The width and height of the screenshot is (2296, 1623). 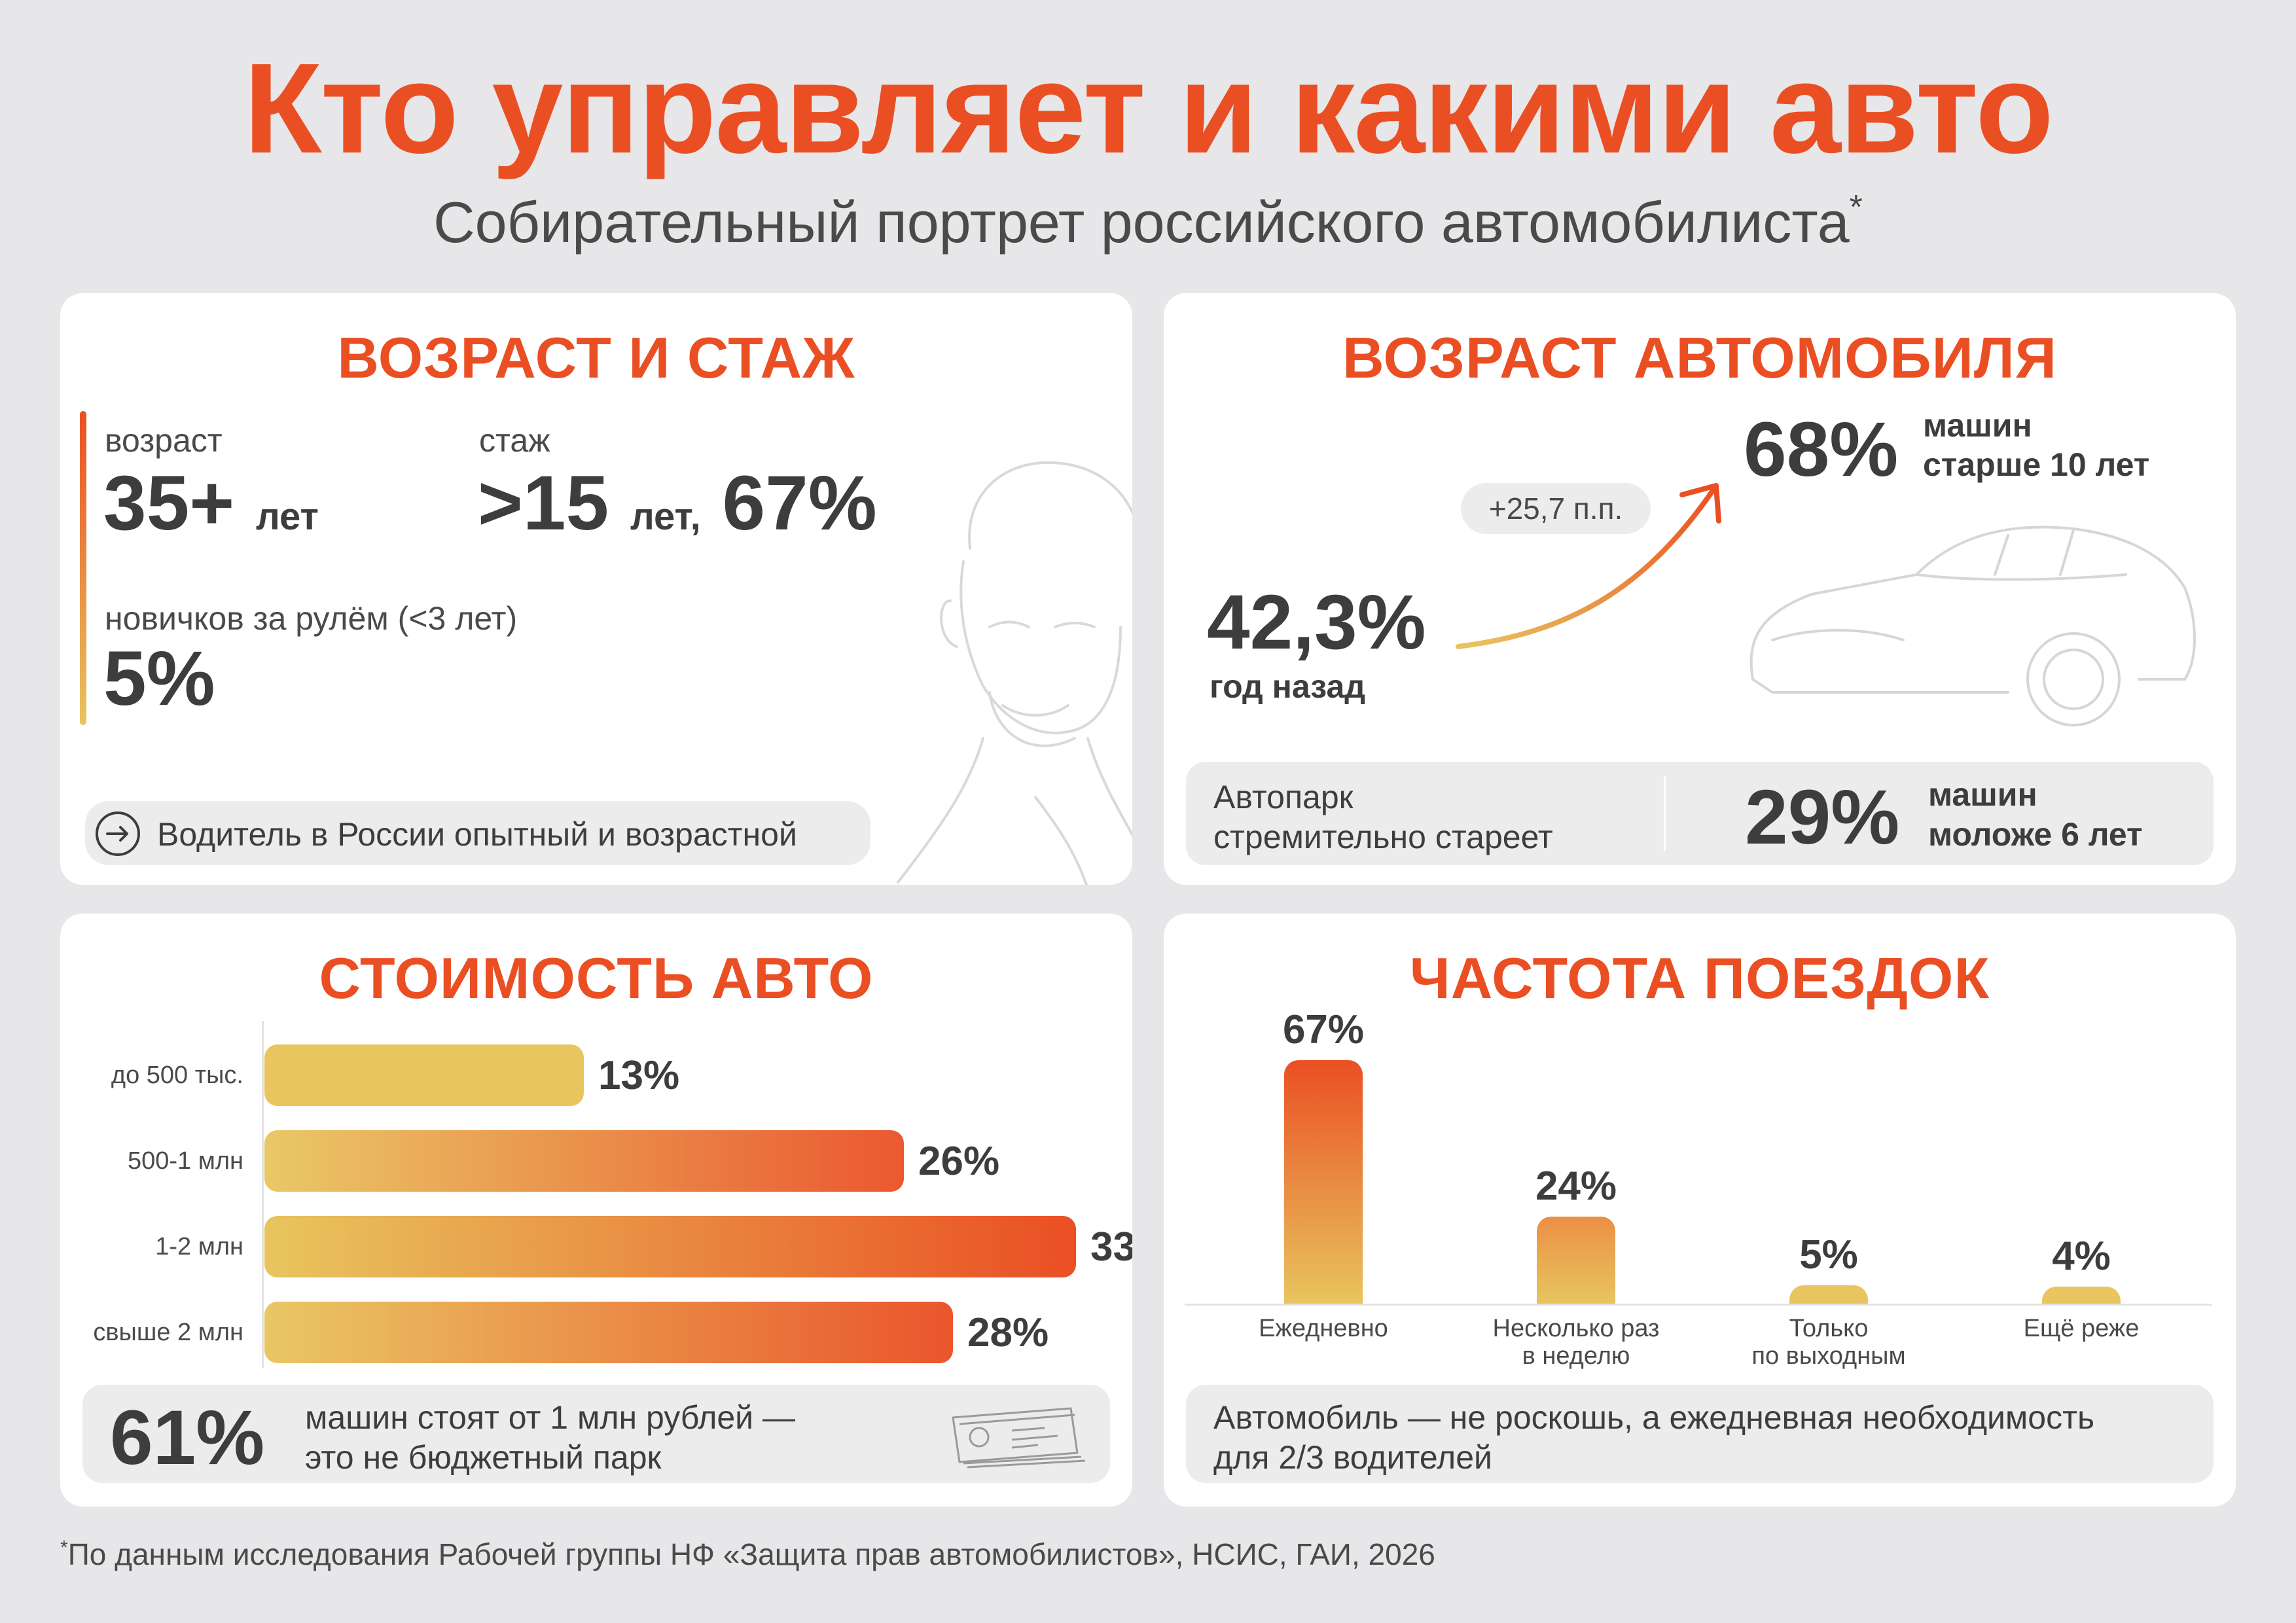 What do you see at coordinates (1829, 1328) in the screenshot?
I see `trips-category-line: Только` at bounding box center [1829, 1328].